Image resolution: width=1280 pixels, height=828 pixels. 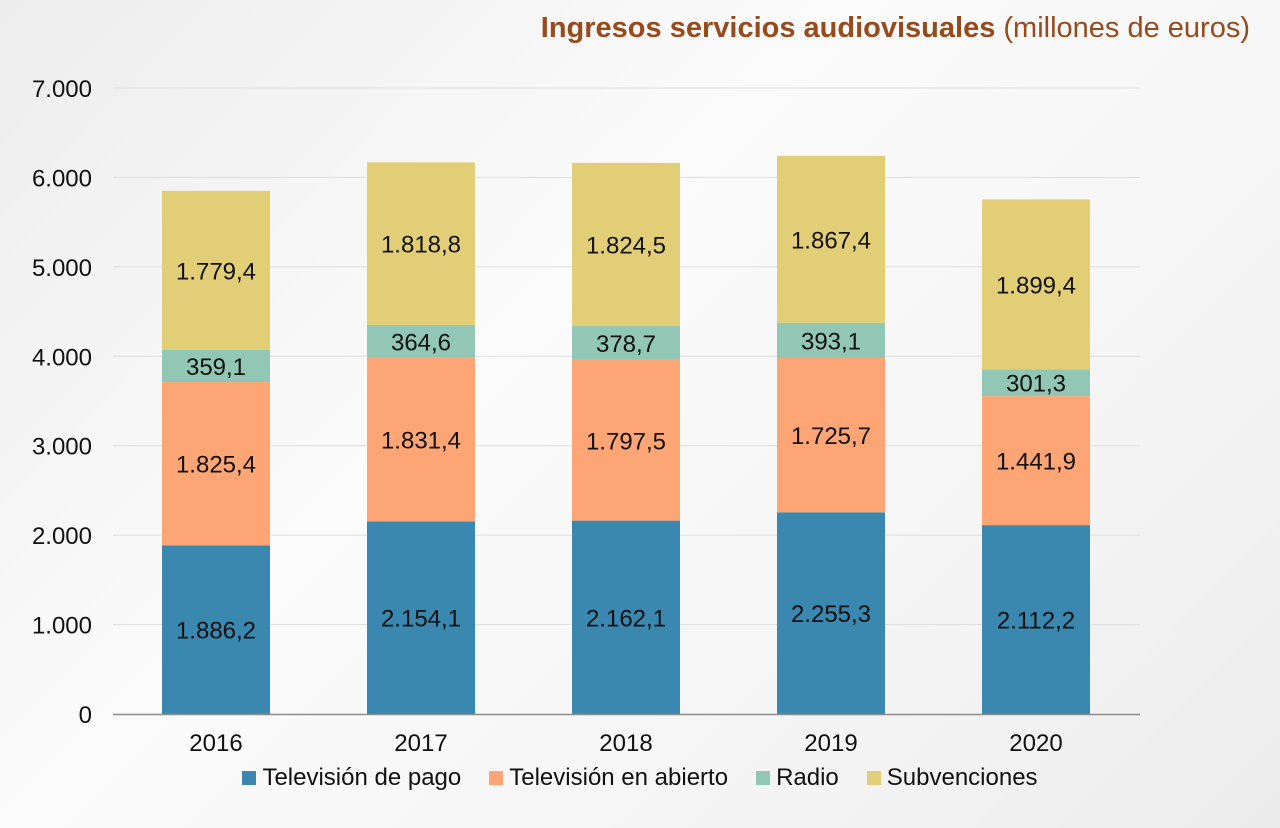 I want to click on legend-item-tv-pago: Televisión de pago, so click(x=351, y=778).